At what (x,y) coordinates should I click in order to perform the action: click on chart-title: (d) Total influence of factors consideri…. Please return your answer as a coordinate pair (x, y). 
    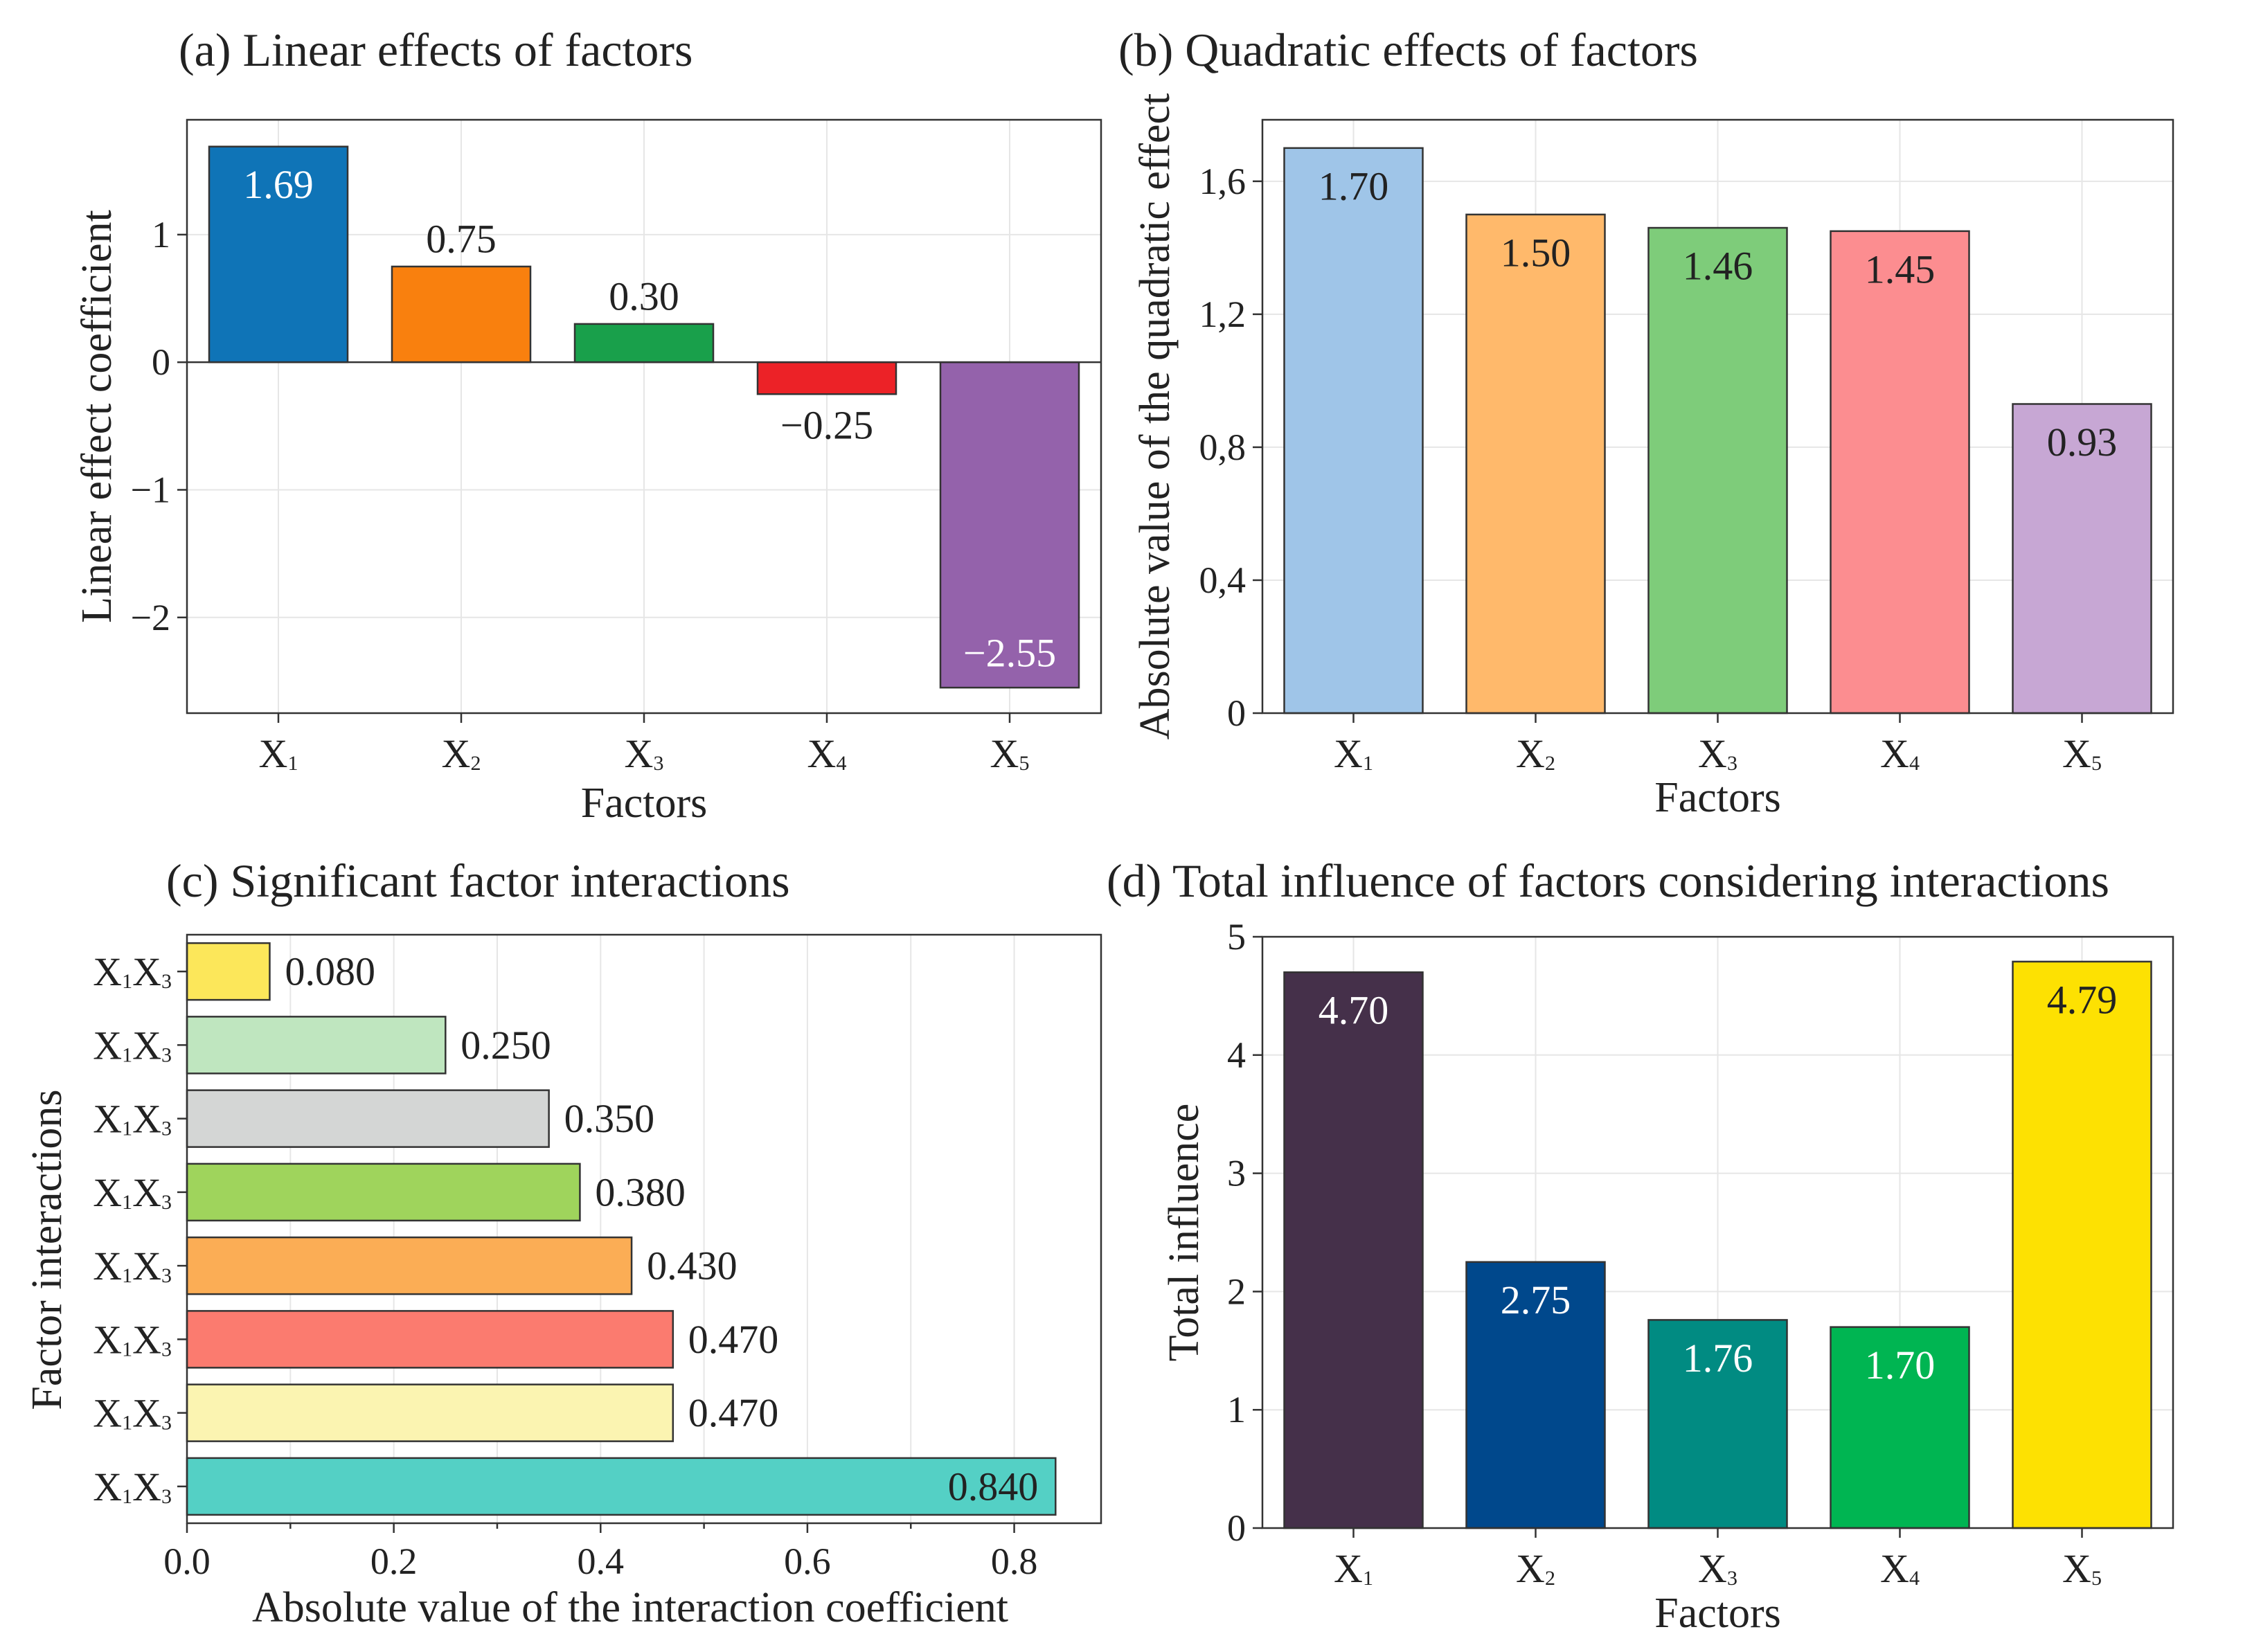
    Looking at the image, I should click on (1608, 881).